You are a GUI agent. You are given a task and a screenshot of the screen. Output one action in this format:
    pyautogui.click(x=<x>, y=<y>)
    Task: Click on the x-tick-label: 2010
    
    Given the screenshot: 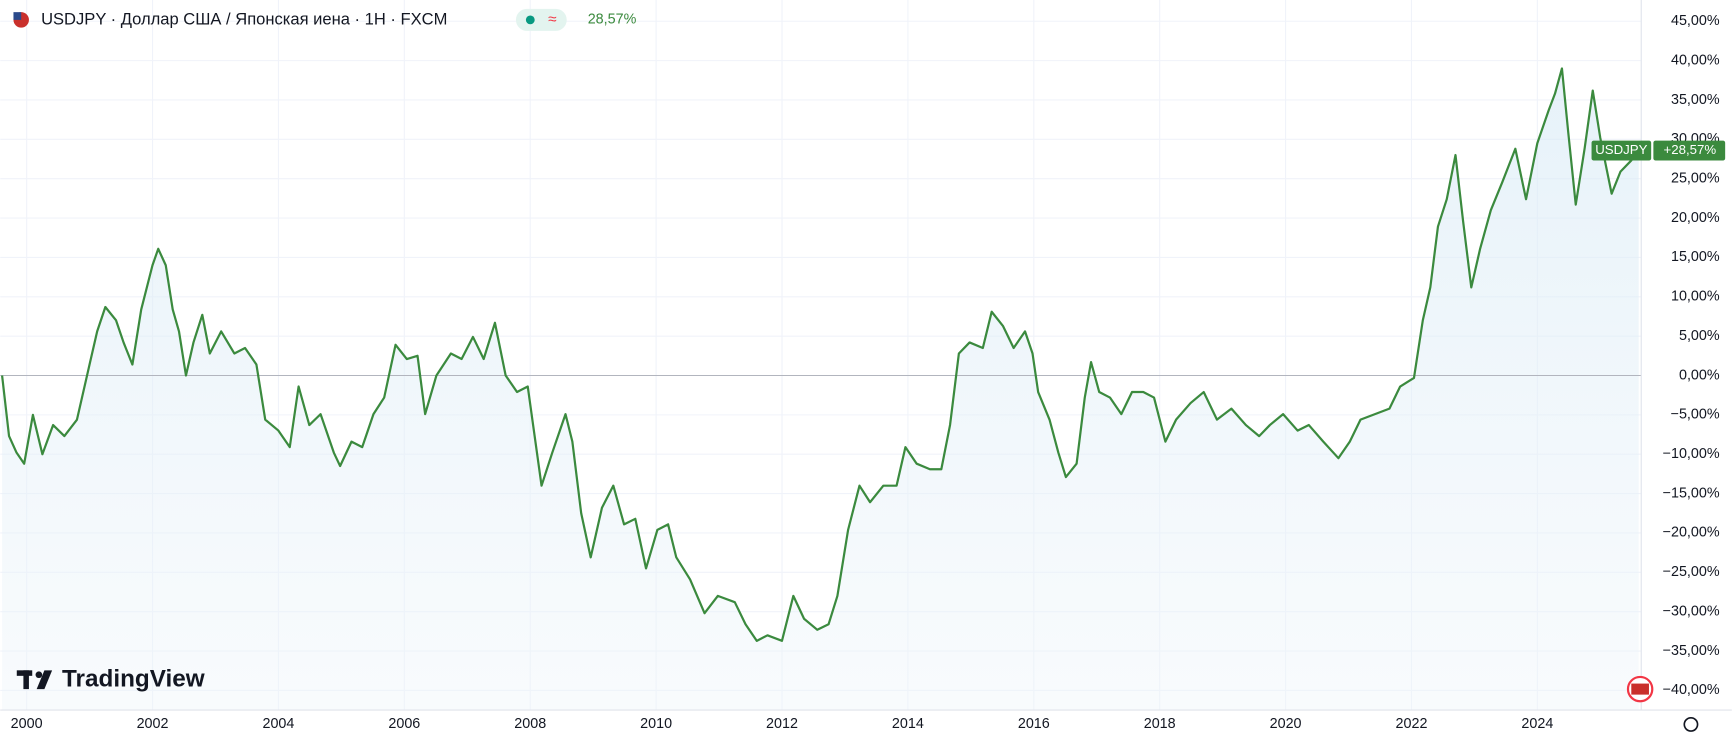 What is the action you would take?
    pyautogui.click(x=656, y=724)
    